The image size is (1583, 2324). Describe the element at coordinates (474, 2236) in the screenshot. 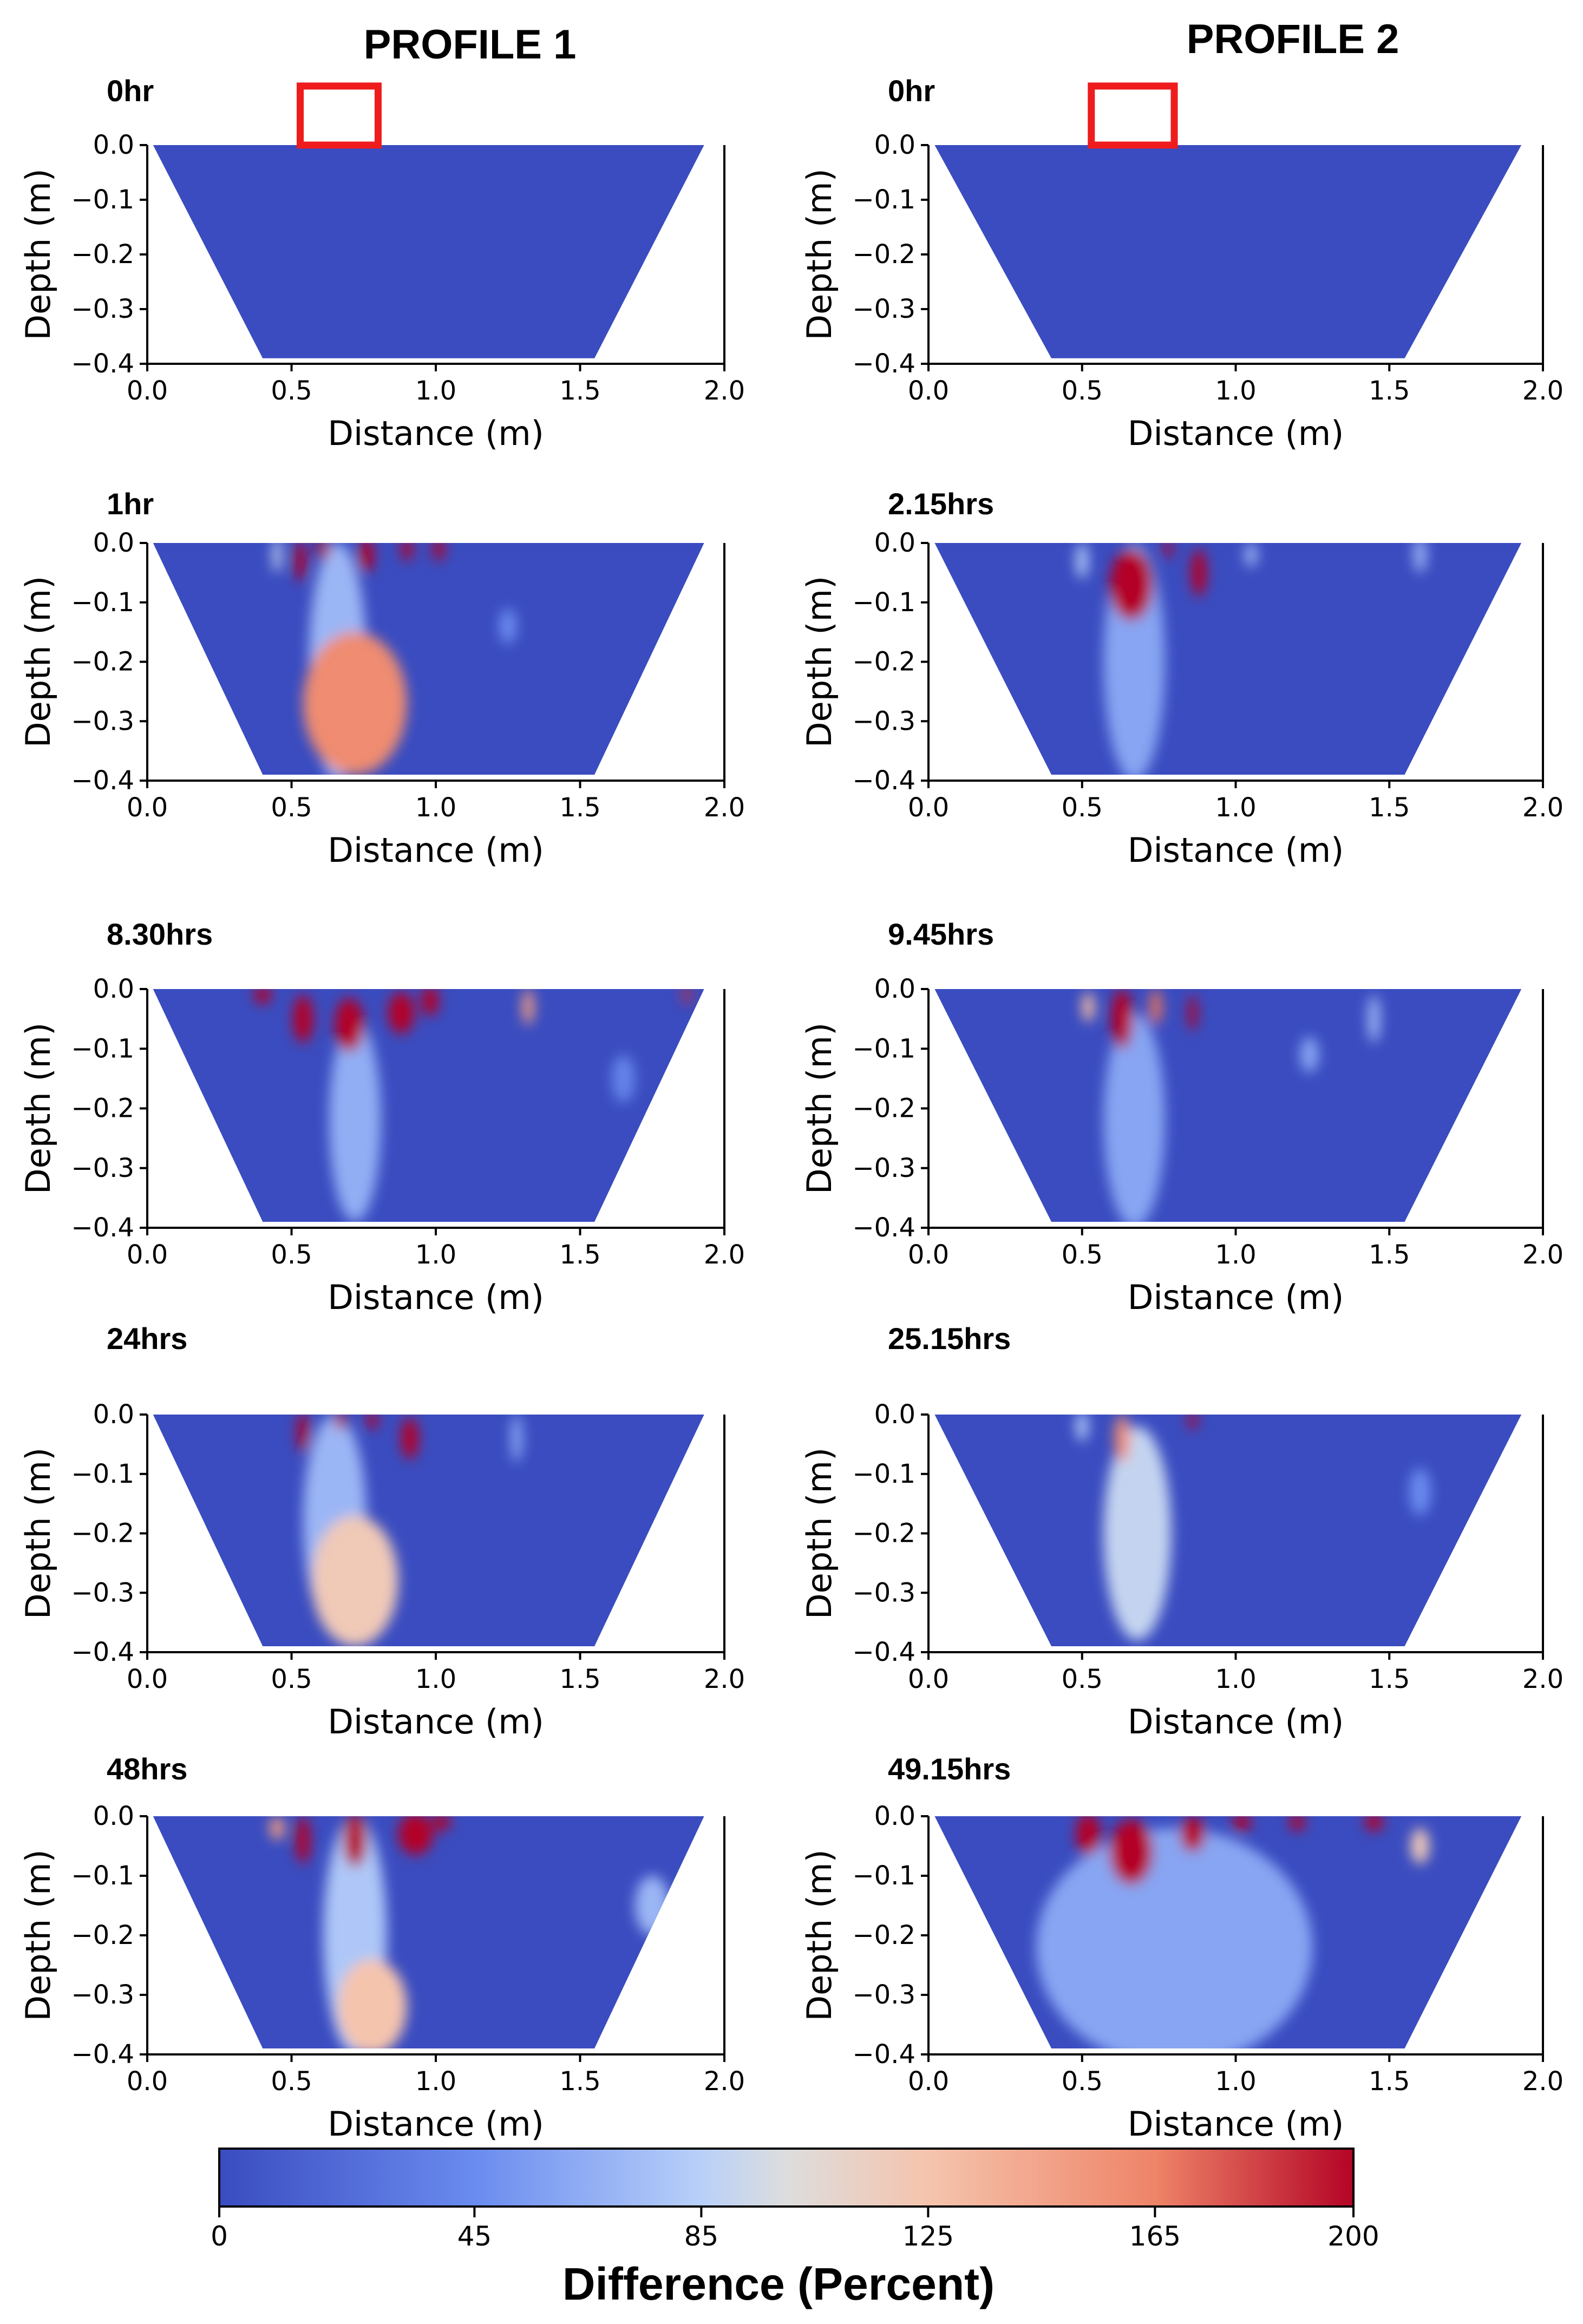

I see `colorbar-tick-label: 45` at that location.